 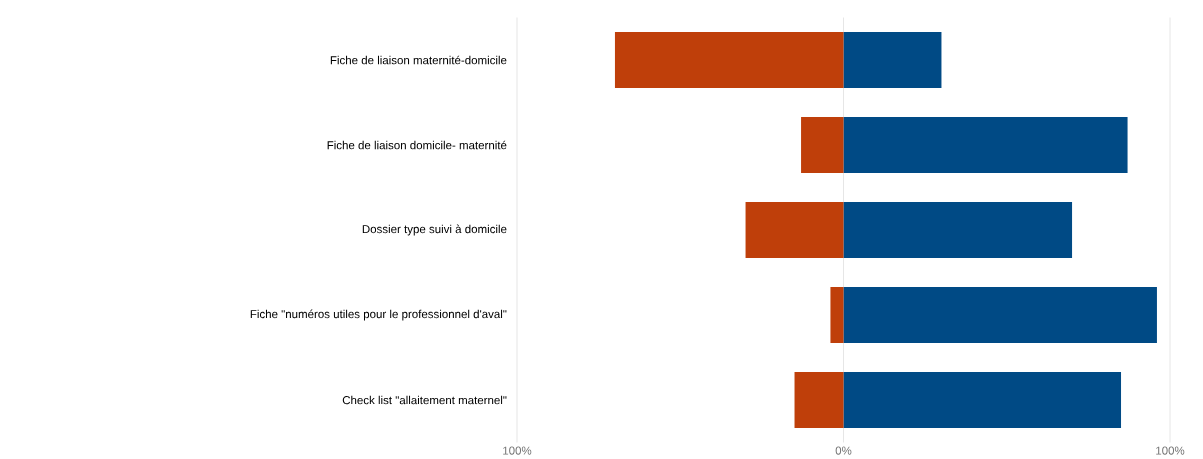 I want to click on x-tick-label: 0%, so click(x=843, y=450).